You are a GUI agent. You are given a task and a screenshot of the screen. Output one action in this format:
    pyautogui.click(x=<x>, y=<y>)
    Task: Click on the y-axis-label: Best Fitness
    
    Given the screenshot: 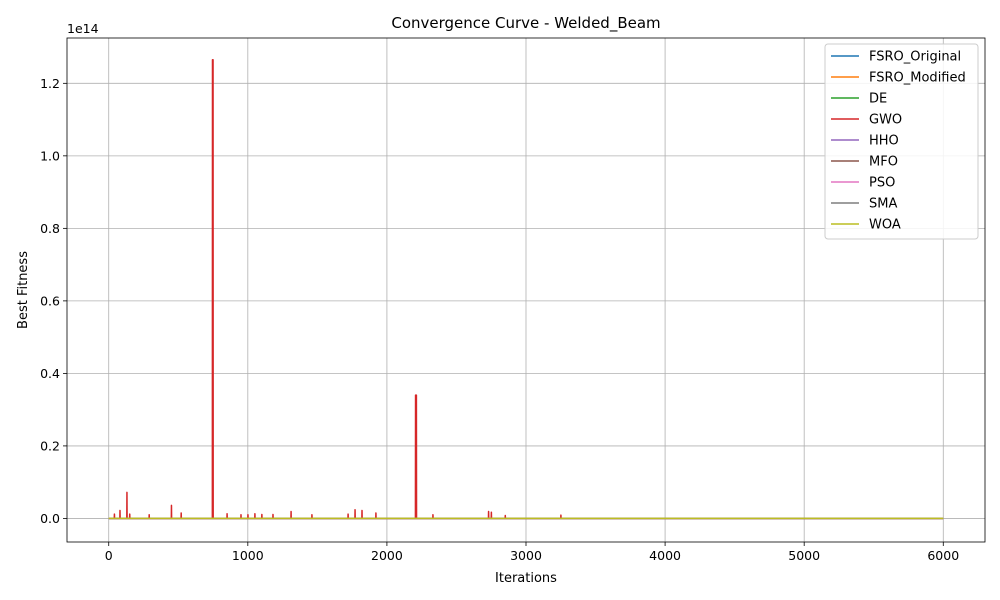 What is the action you would take?
    pyautogui.click(x=23, y=290)
    